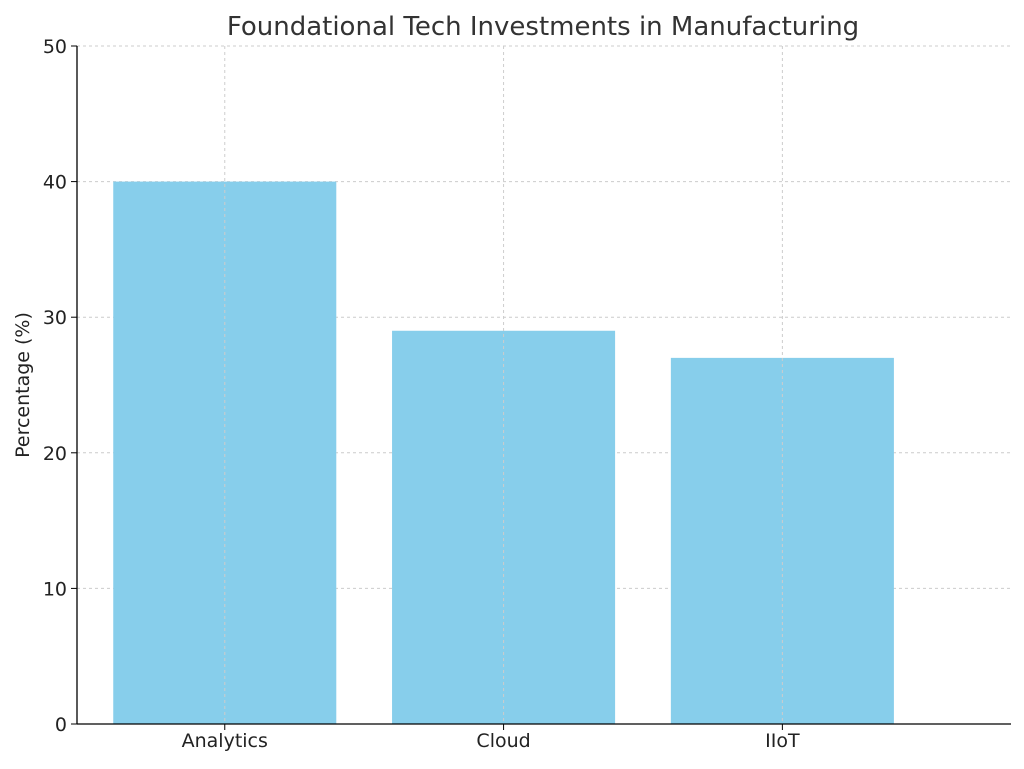 The width and height of the screenshot is (1024, 769). What do you see at coordinates (23, 385) in the screenshot?
I see `y-axis-label: Percentage (%)` at bounding box center [23, 385].